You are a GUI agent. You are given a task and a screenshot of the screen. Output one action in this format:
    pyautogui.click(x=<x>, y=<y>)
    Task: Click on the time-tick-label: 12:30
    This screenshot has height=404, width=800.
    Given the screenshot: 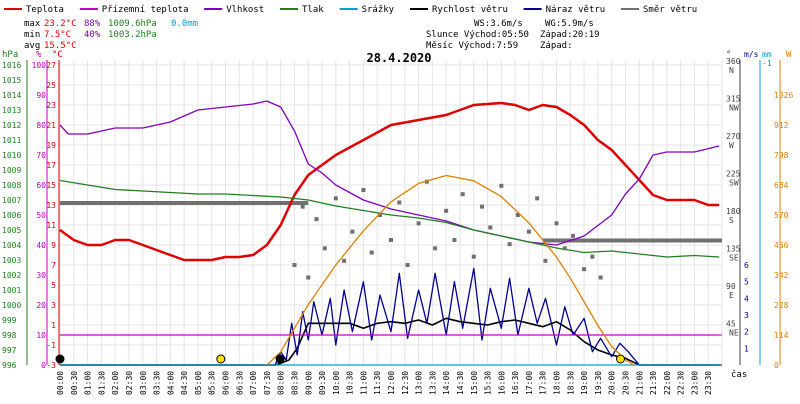 What is the action you would take?
    pyautogui.click(x=405, y=383)
    